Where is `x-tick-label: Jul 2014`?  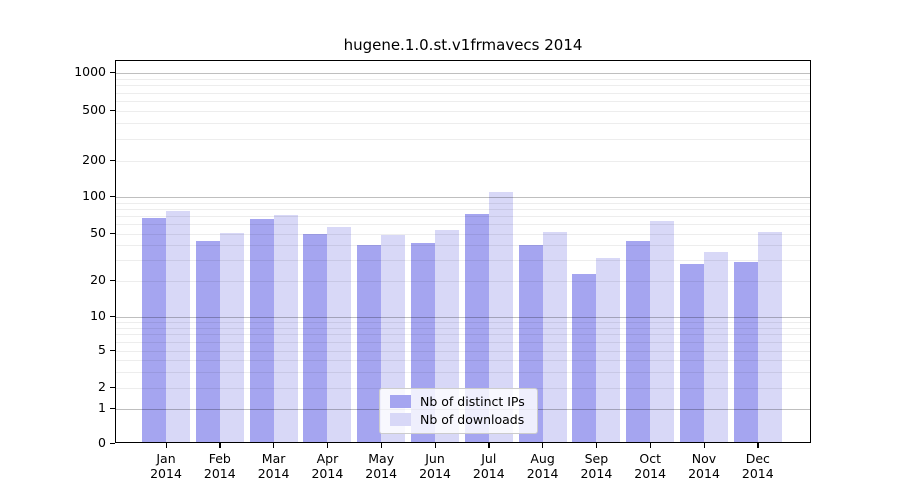
x-tick-label: Jul 2014 is located at coordinates (488, 466).